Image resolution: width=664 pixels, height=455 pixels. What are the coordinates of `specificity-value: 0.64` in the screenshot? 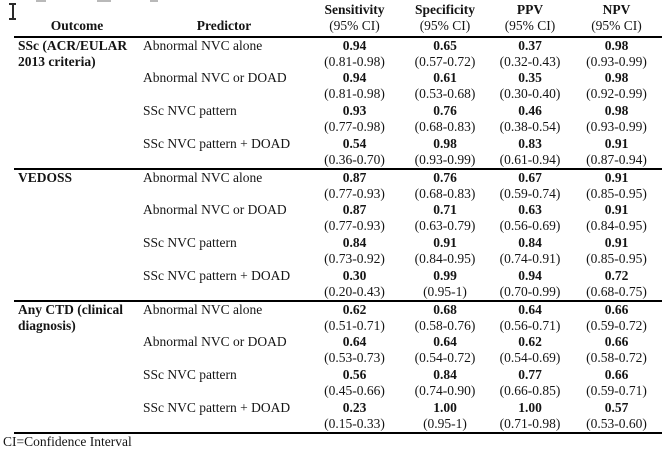 It's located at (445, 341).